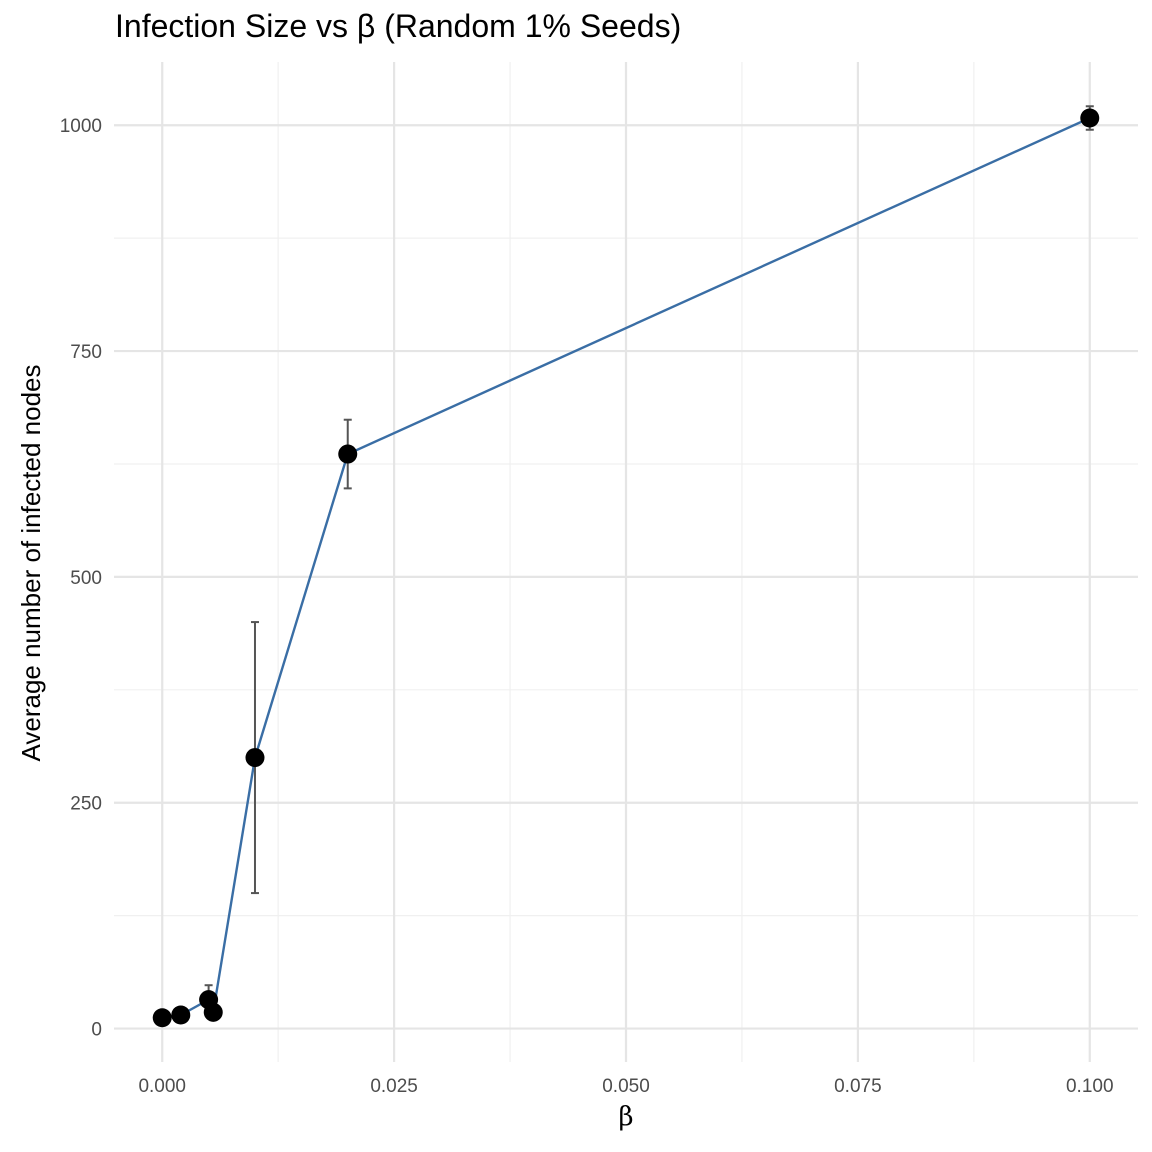 The image size is (1152, 1152). What do you see at coordinates (31, 562) in the screenshot?
I see `y-axis-title: Average number of infected nodes` at bounding box center [31, 562].